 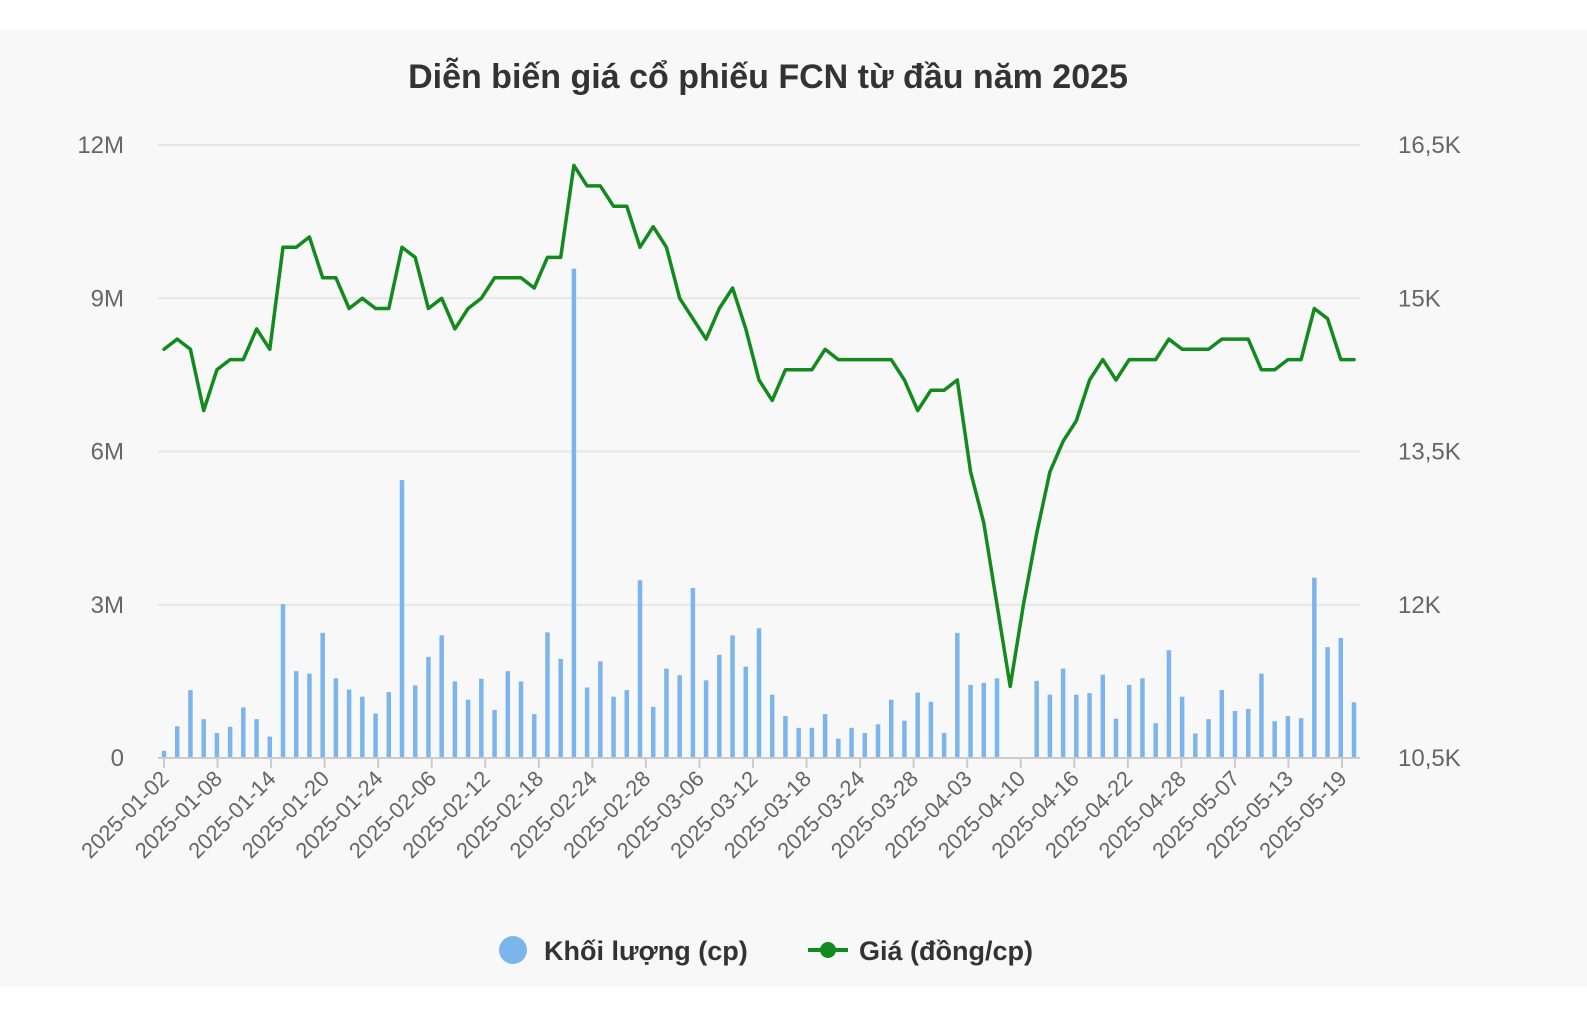 What do you see at coordinates (1419, 298) in the screenshot?
I see `right-tick-label: 15K` at bounding box center [1419, 298].